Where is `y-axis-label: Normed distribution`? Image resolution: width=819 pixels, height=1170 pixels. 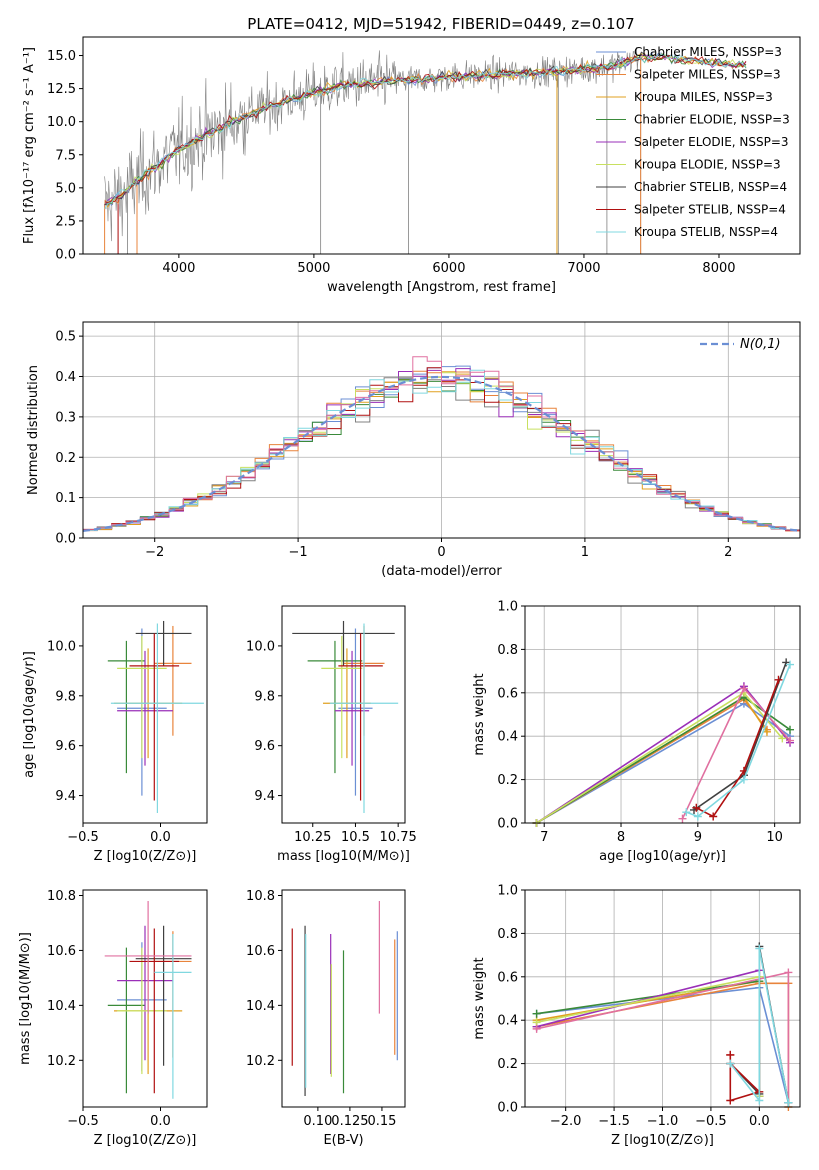 y-axis-label: Normed distribution is located at coordinates (33, 430).